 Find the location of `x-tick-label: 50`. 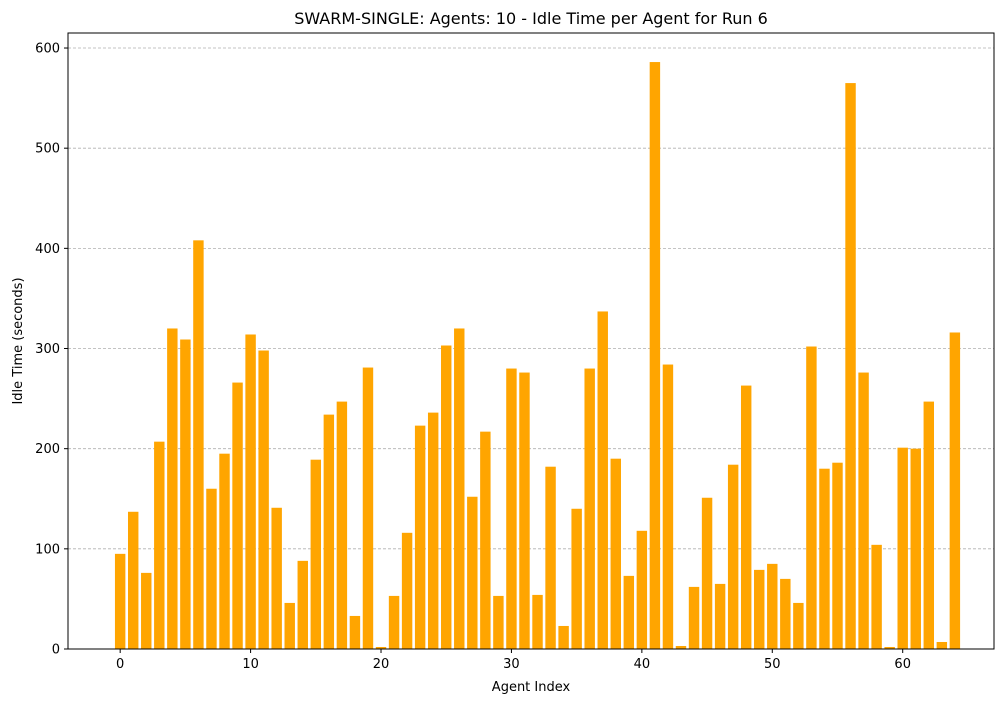

x-tick-label: 50 is located at coordinates (772, 664).